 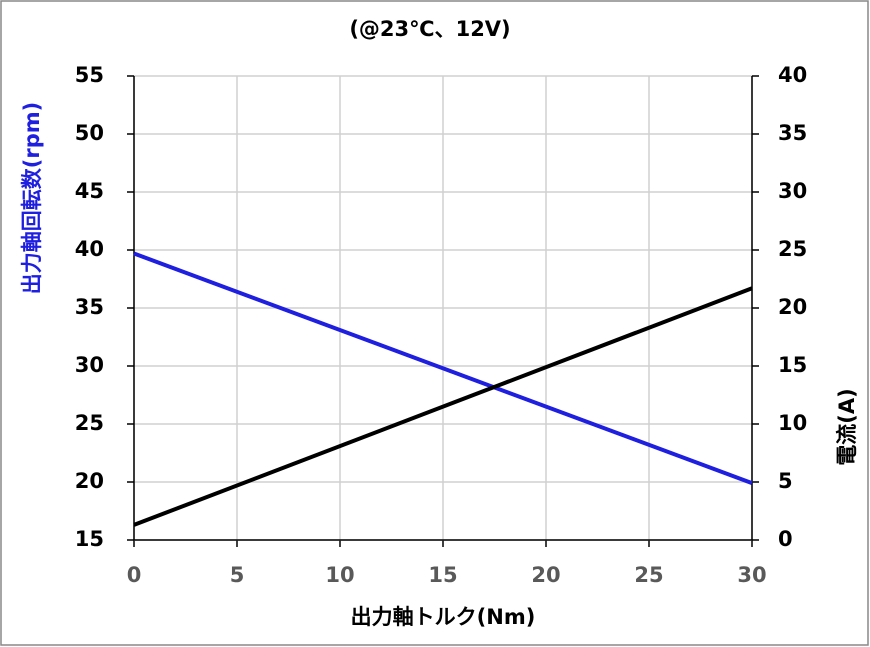 What do you see at coordinates (32, 198) in the screenshot?
I see `y-axis-label: 出力軸回転数(rpm)` at bounding box center [32, 198].